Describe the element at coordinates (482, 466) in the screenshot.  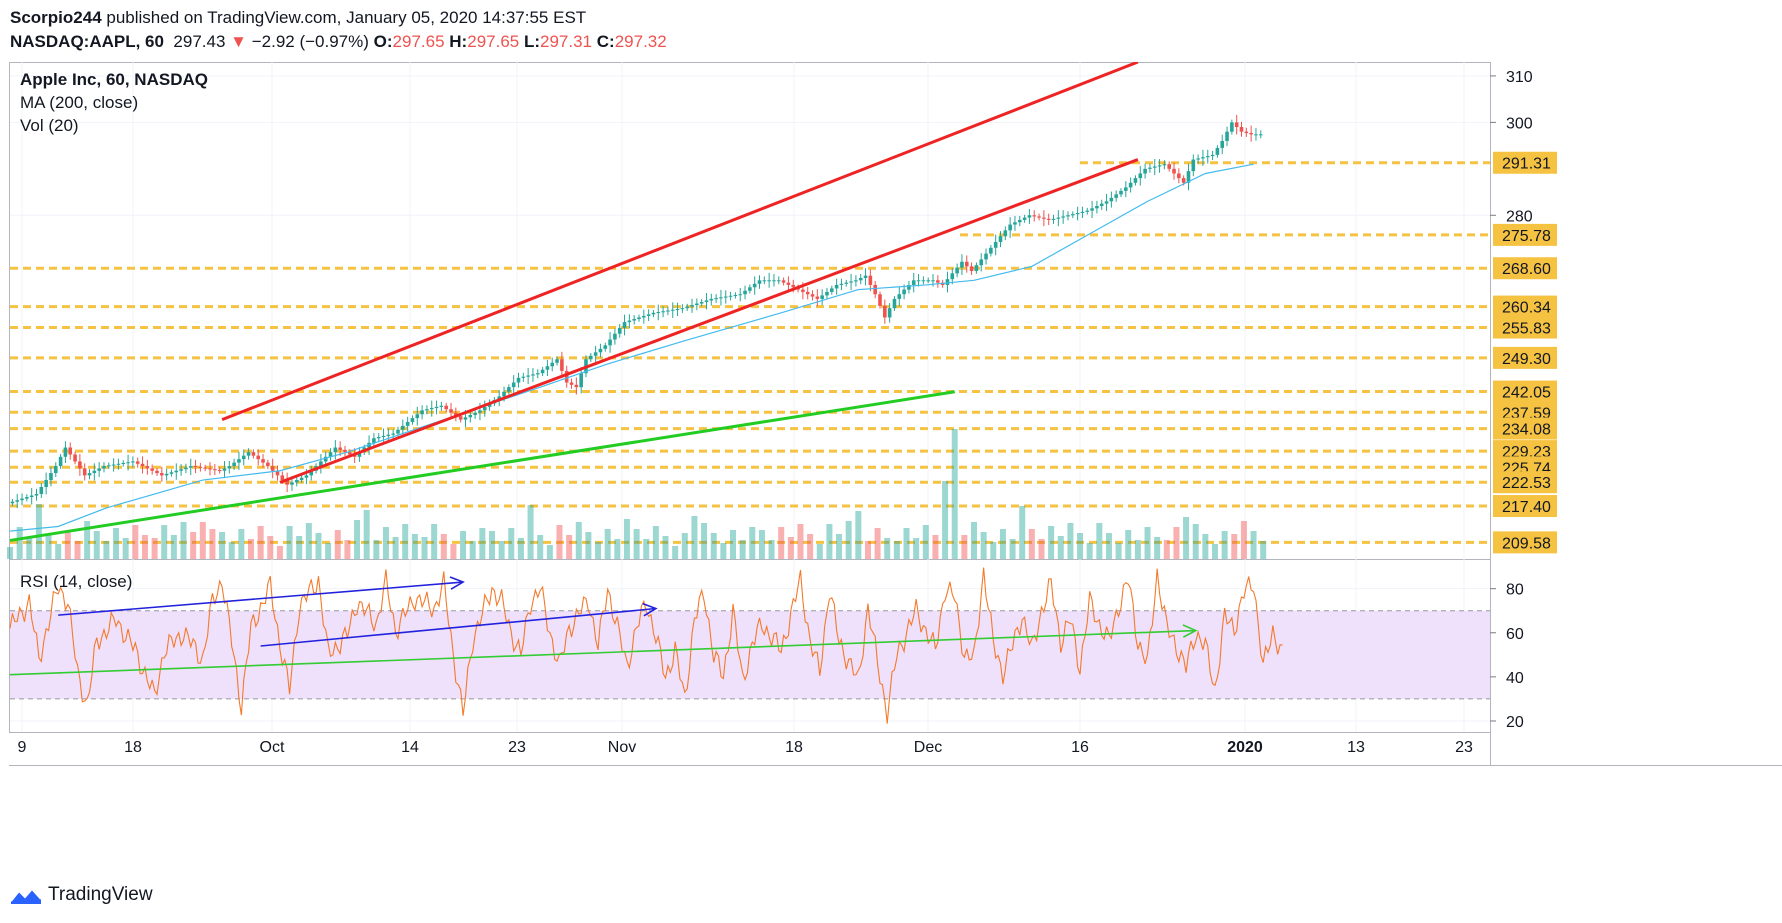
I see `support-trend-line` at that location.